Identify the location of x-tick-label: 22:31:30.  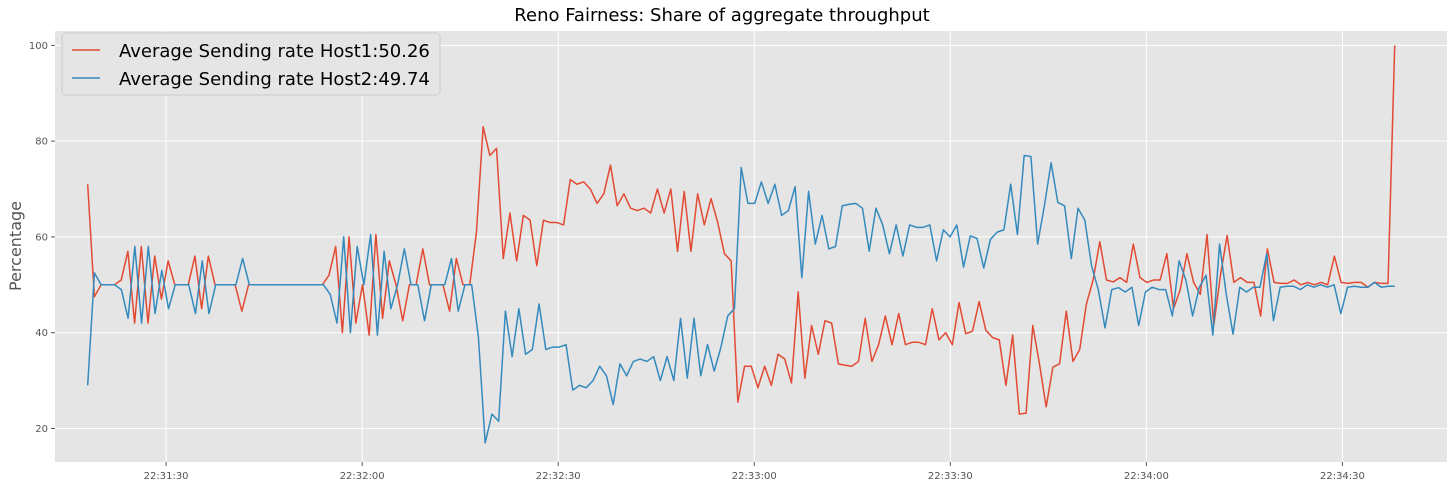
(166, 476).